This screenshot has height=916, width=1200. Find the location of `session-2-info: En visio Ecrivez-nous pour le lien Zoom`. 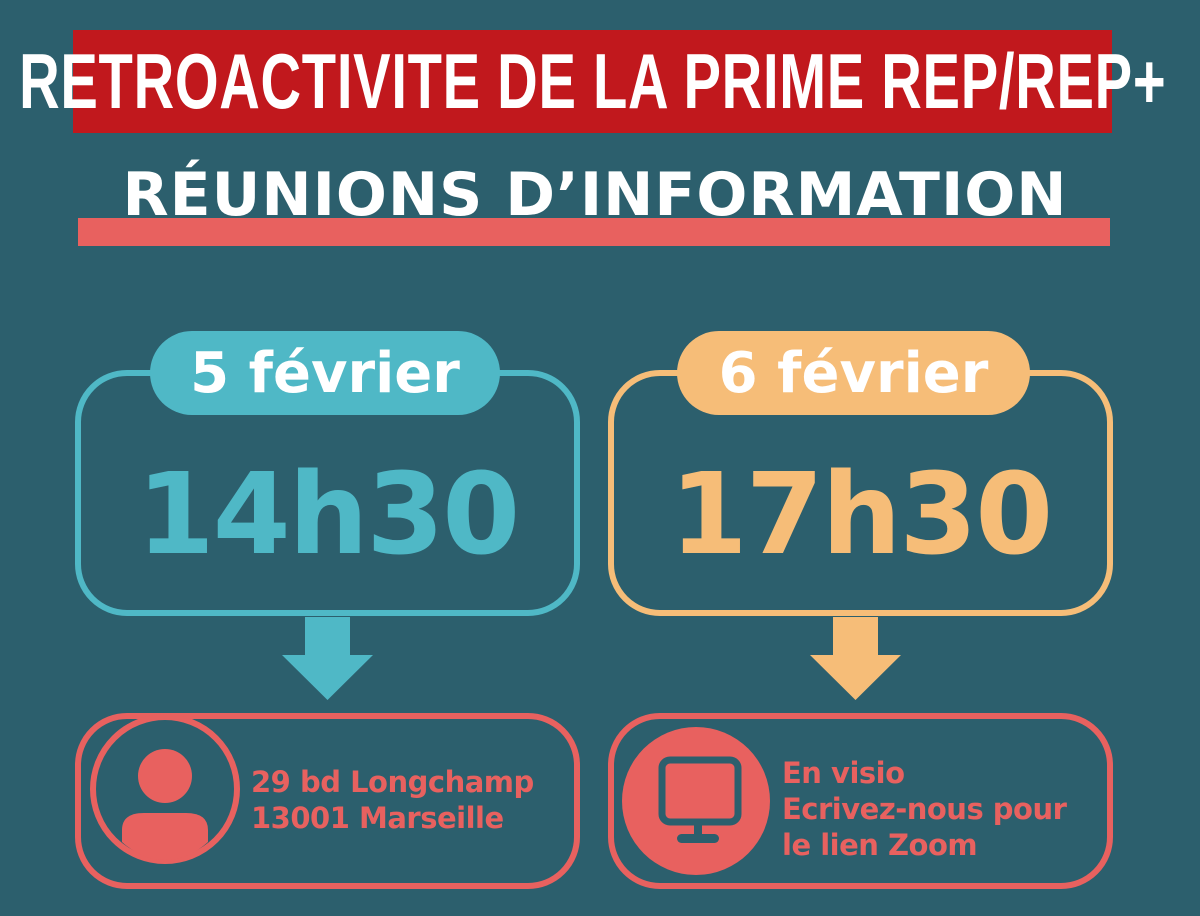

session-2-info: En visio Ecrivez-nous pour le lien Zoom is located at coordinates (924, 809).